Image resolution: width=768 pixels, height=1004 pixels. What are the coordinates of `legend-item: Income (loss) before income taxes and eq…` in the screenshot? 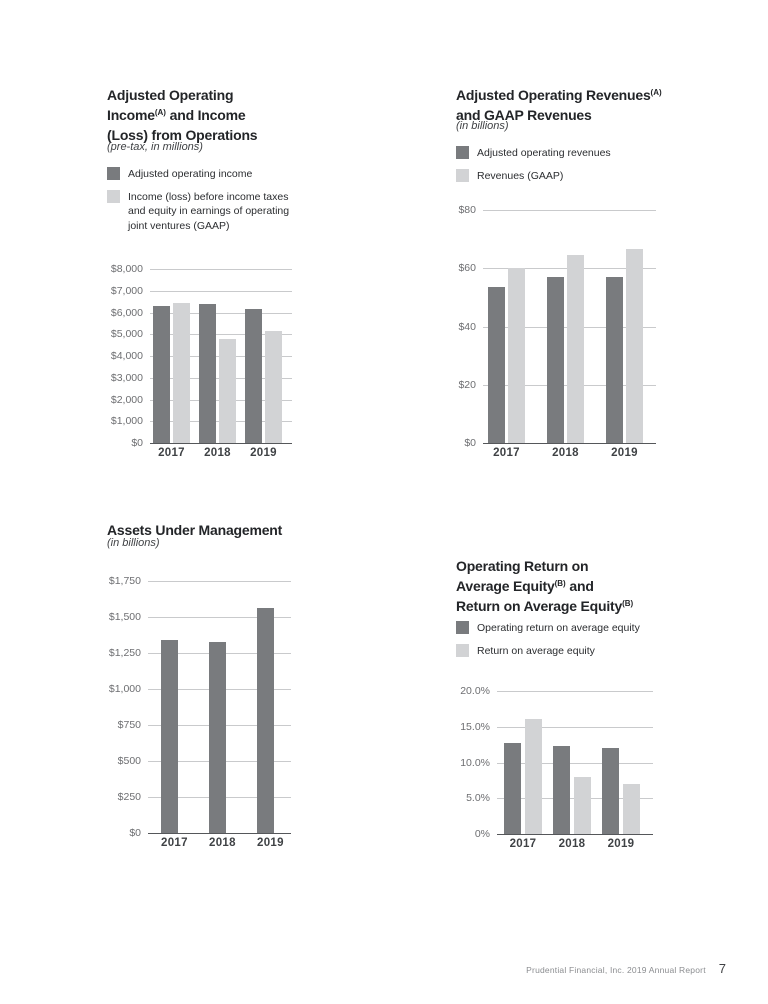 It's located at (198, 211).